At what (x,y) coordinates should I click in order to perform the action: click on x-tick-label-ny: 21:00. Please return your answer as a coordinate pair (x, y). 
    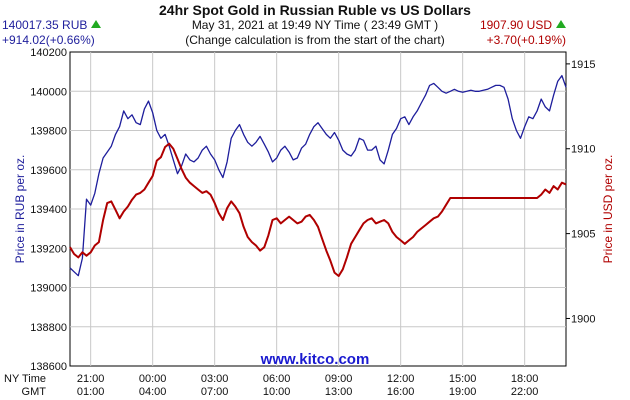
    Looking at the image, I should click on (91, 379).